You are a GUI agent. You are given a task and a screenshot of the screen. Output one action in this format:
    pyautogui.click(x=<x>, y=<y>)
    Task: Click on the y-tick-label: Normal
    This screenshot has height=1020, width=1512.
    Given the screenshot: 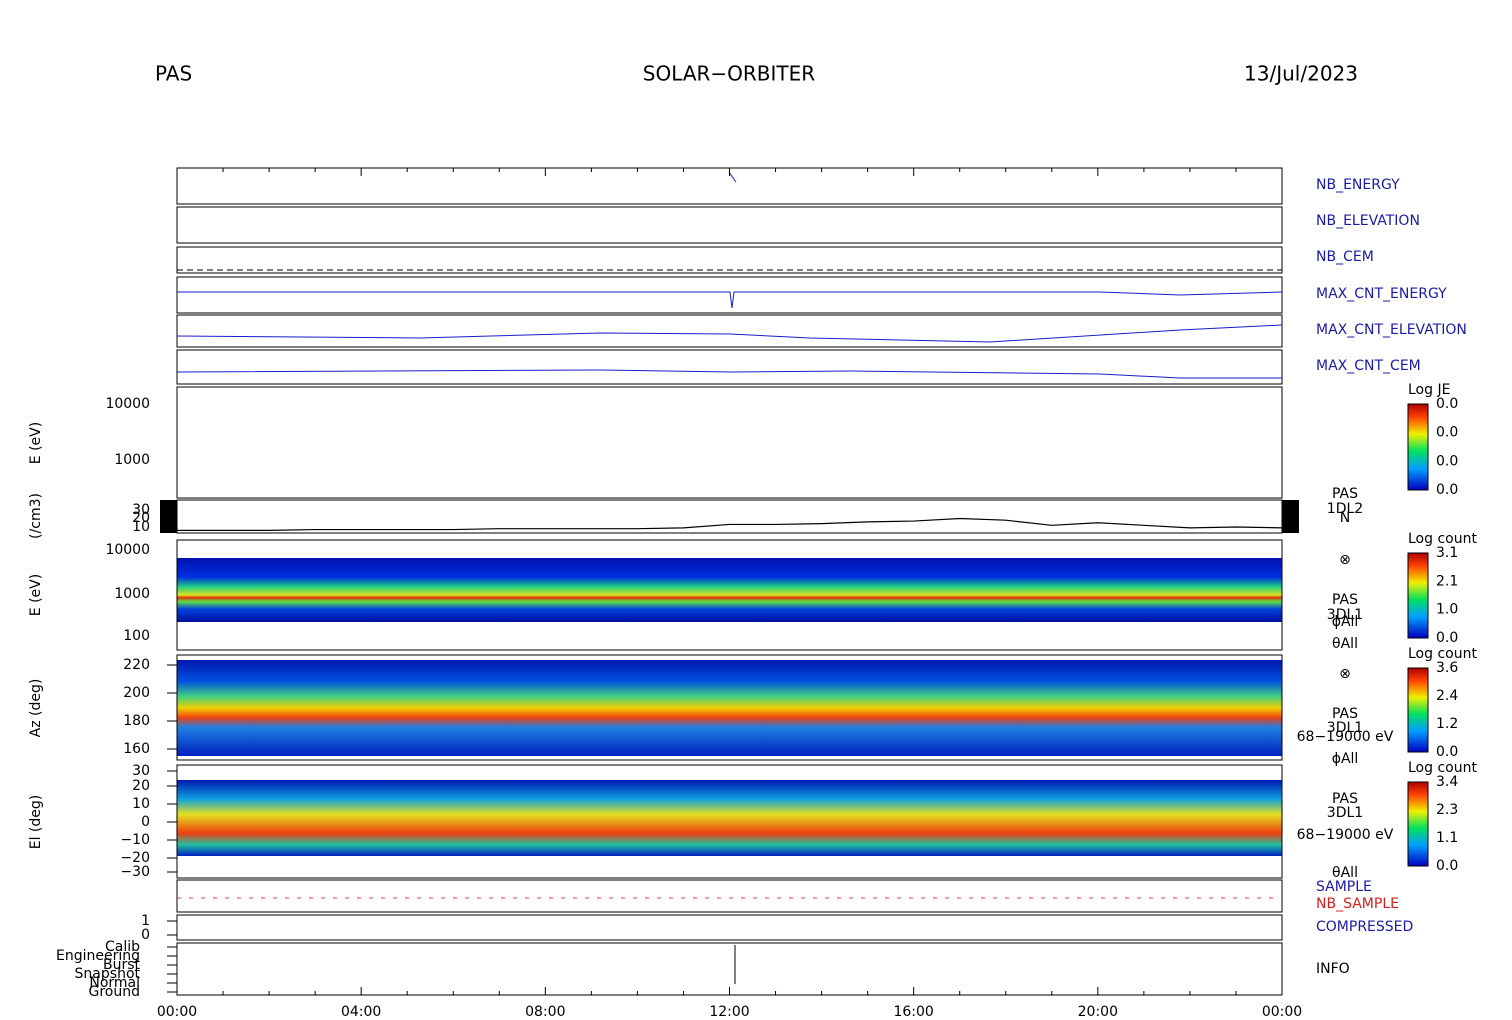 What is the action you would take?
    pyautogui.click(x=114, y=983)
    